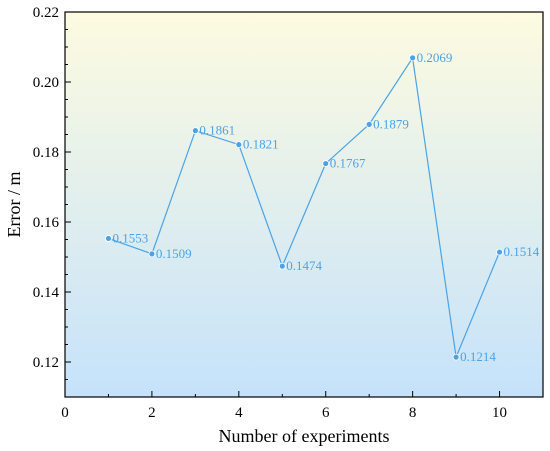  I want to click on data-label: 0.1474, so click(304, 265).